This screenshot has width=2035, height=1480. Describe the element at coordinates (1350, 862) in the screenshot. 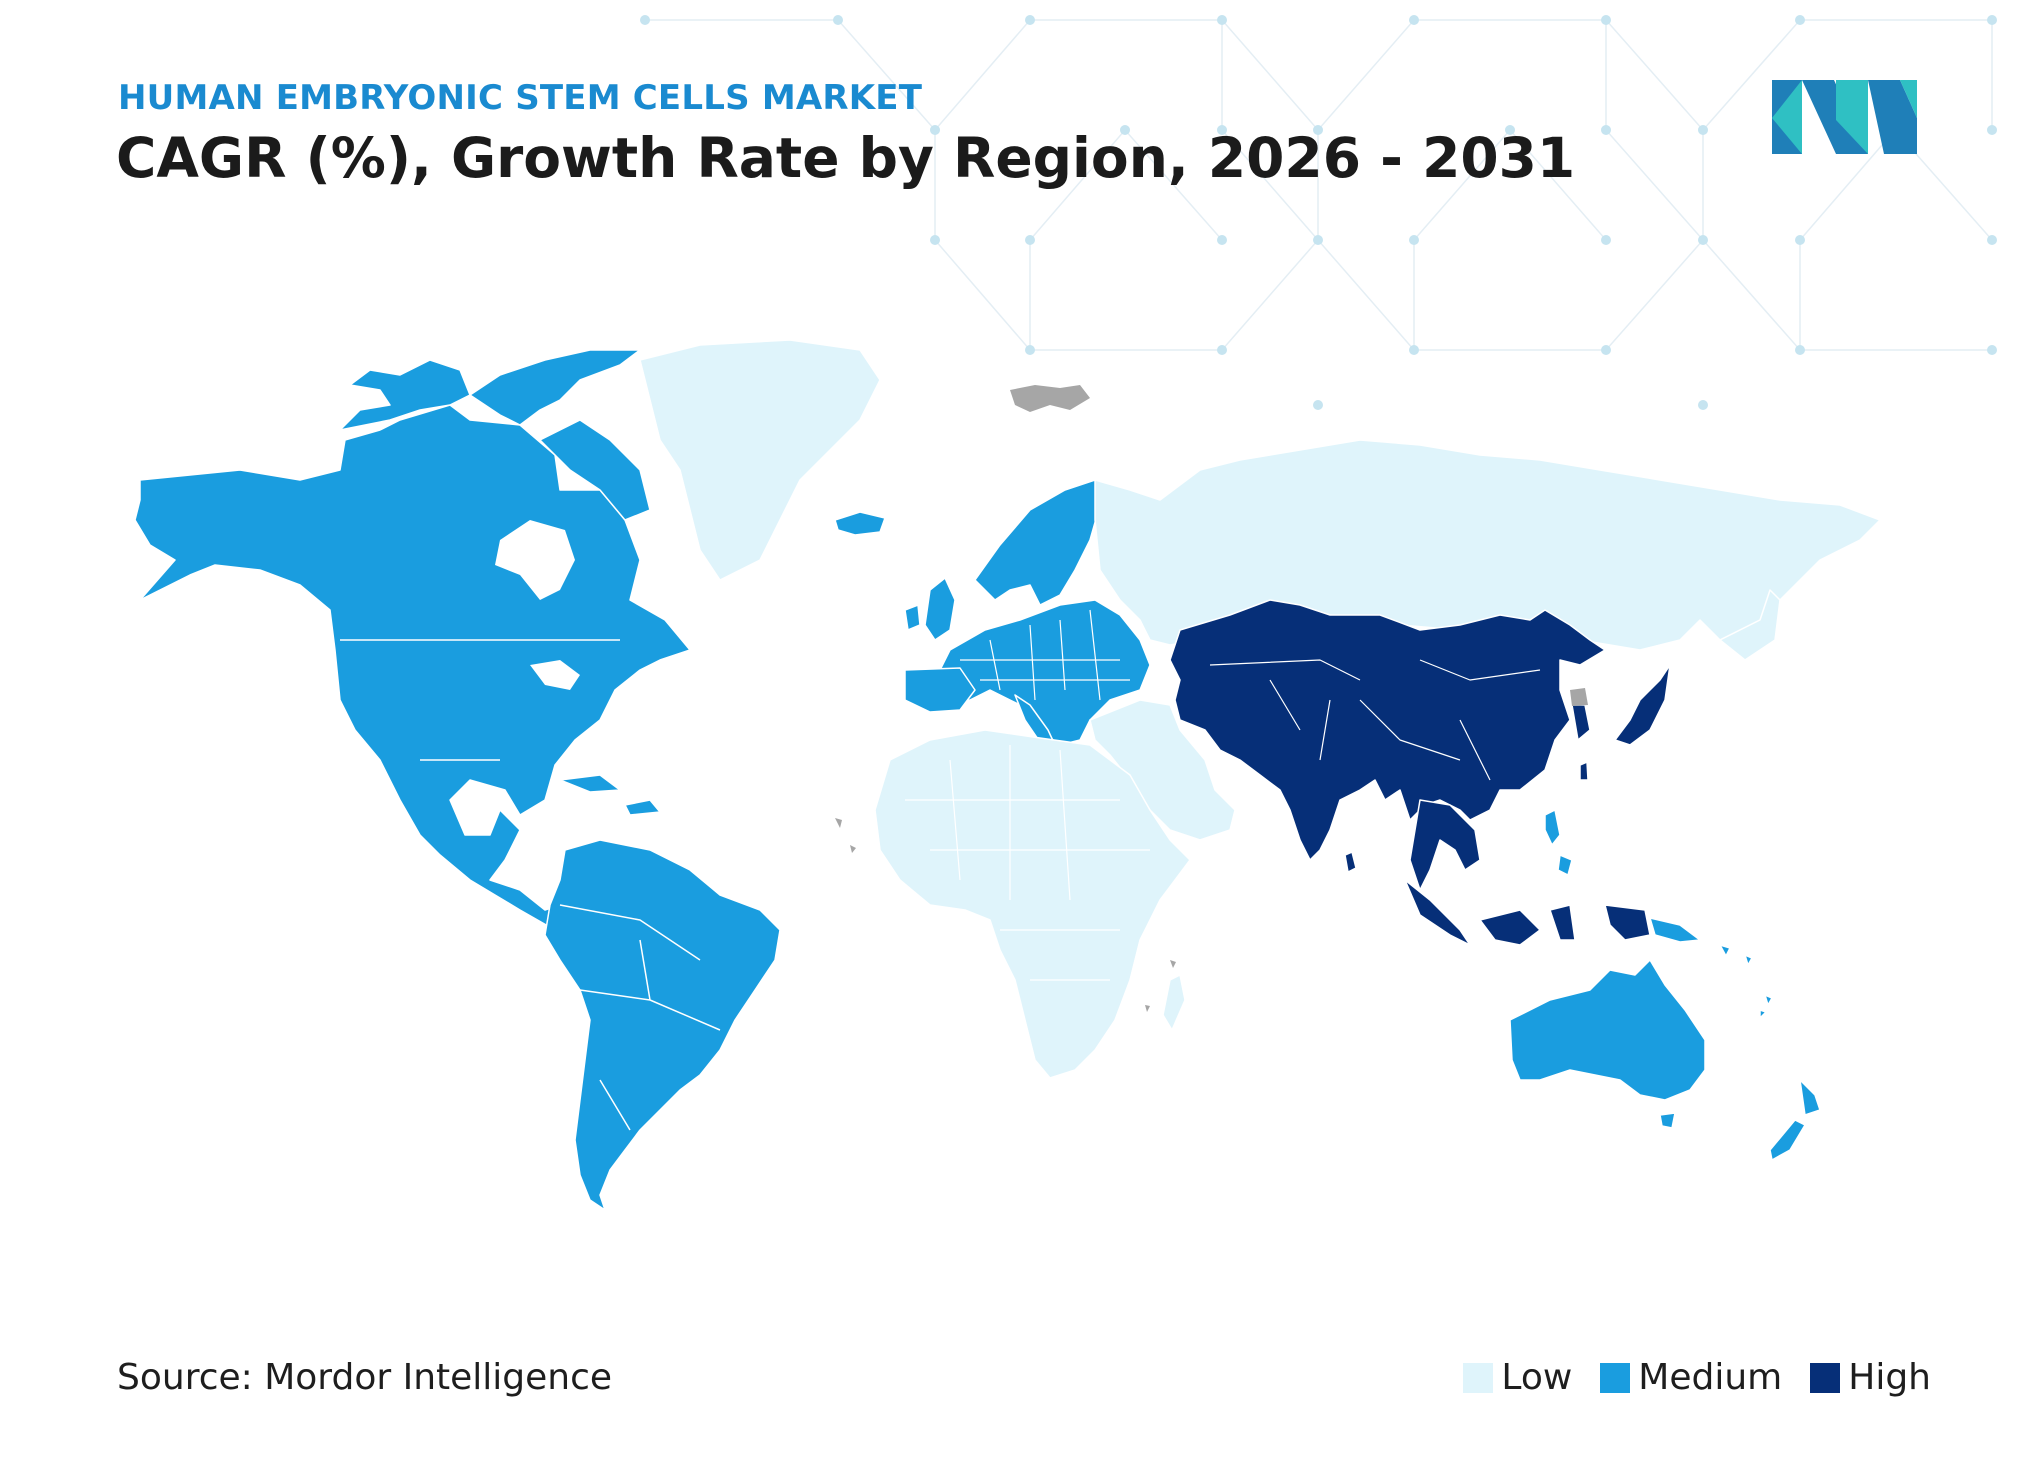

I see `region-sri-lanka` at that location.